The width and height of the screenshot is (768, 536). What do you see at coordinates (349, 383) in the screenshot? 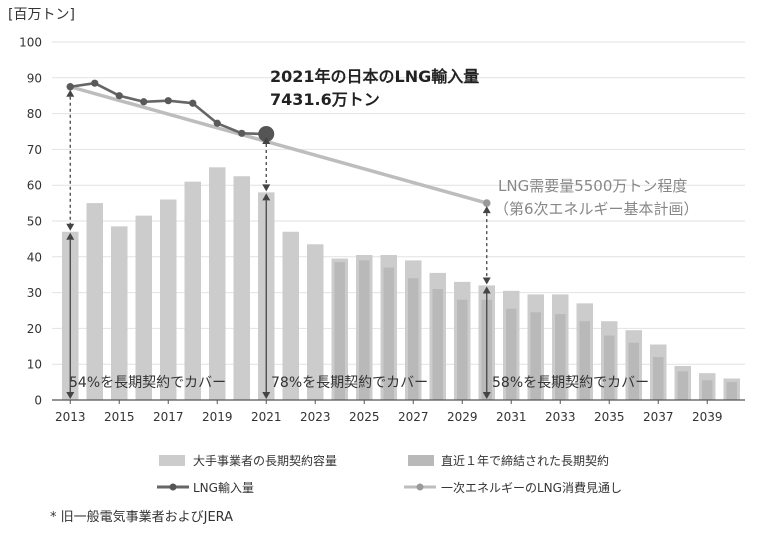
I see `coverage-label-2021: 78%を長期契約でカバー` at bounding box center [349, 383].